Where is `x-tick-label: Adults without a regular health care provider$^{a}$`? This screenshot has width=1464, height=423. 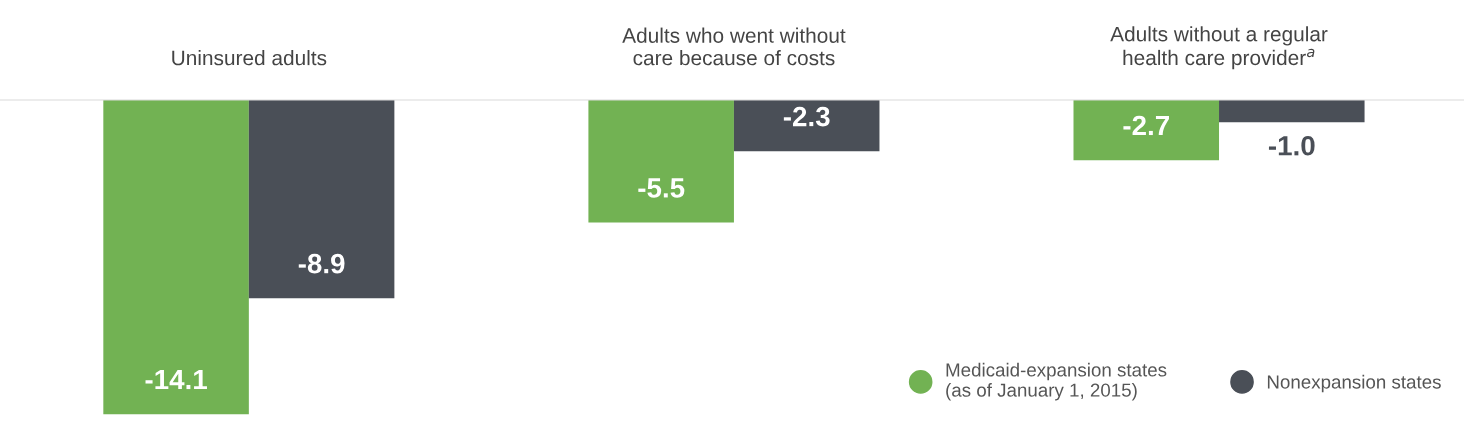
x-tick-label: Adults without a regular health care provider$^{a}$ is located at coordinates (1219, 48).